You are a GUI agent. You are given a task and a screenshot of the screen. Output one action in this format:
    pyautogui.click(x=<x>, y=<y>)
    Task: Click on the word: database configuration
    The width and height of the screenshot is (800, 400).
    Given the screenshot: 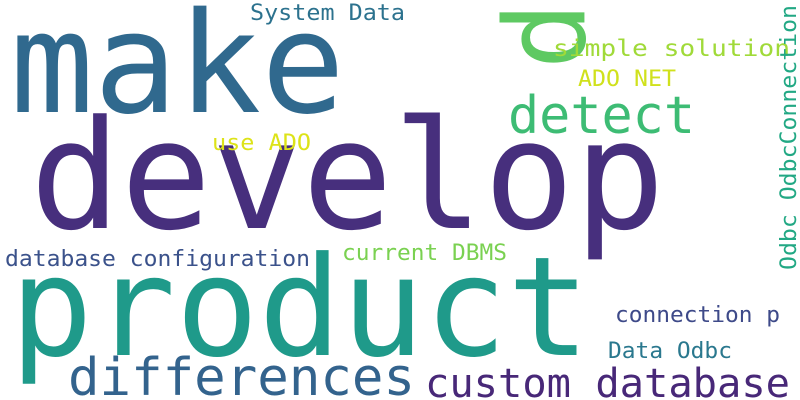 What is the action you would take?
    pyautogui.click(x=157, y=259)
    